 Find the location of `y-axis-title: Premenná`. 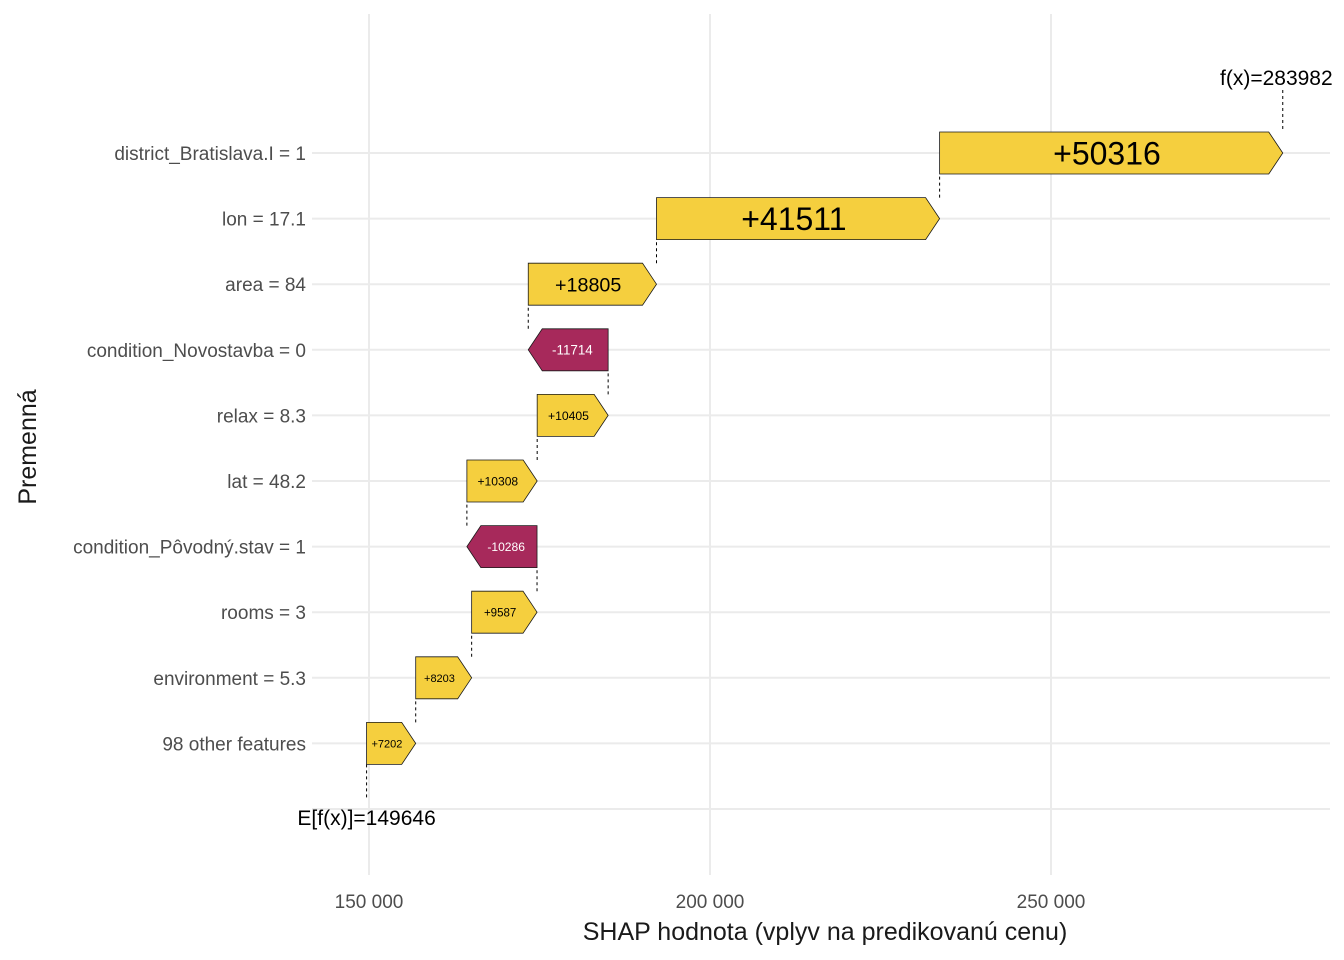

y-axis-title: Premenná is located at coordinates (28, 446).